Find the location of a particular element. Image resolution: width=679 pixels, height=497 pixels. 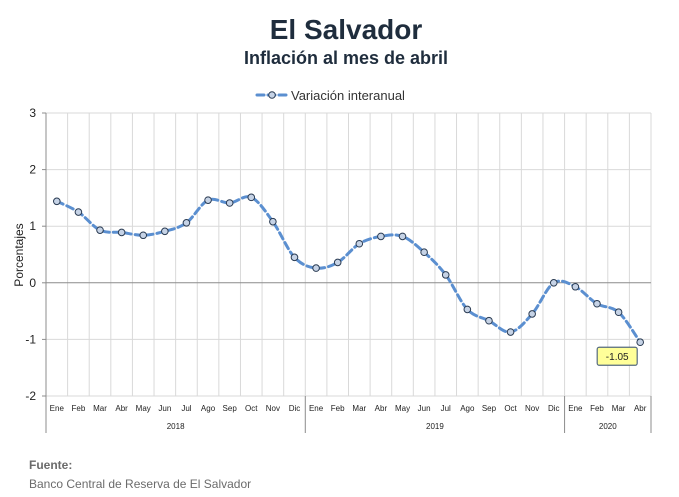

y-axis-ticks: -2 -1 0 1 2 3 is located at coordinates (30, 254).